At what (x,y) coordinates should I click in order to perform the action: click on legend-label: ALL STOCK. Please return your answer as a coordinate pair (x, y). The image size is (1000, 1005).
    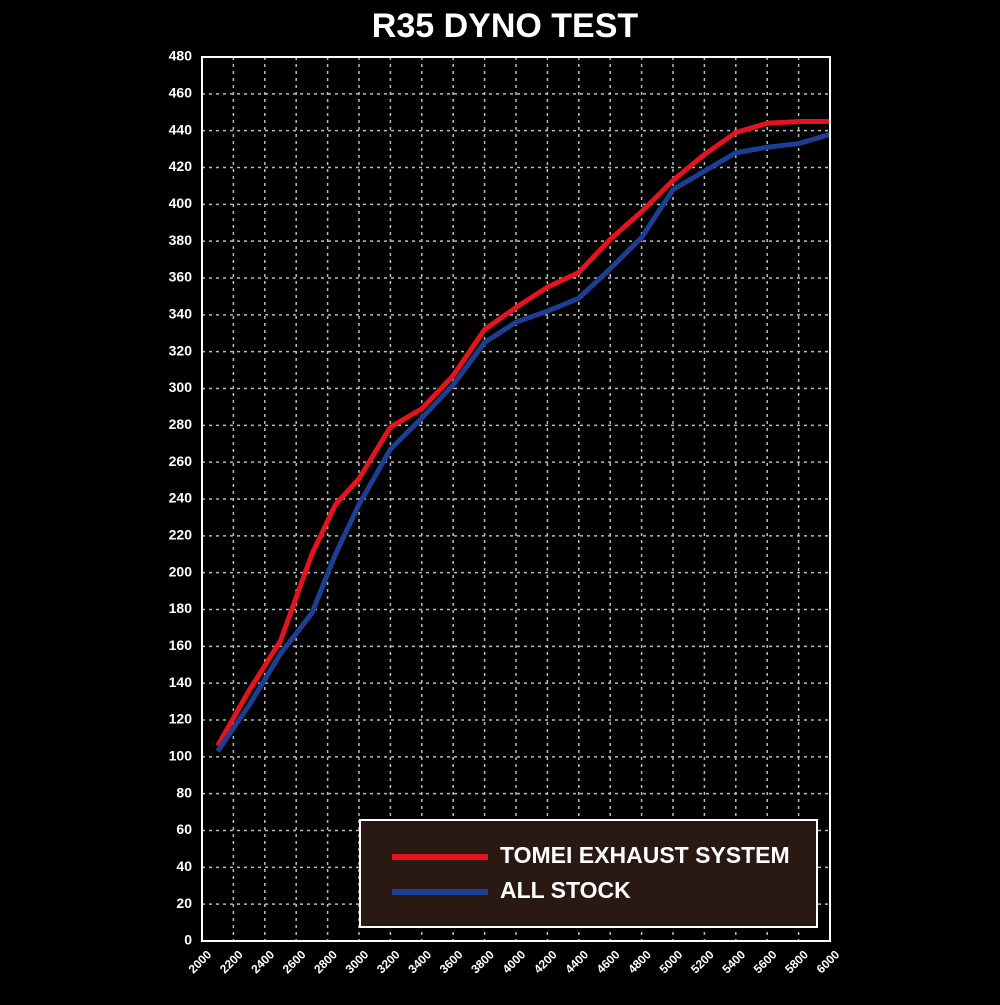
    Looking at the image, I should click on (565, 890).